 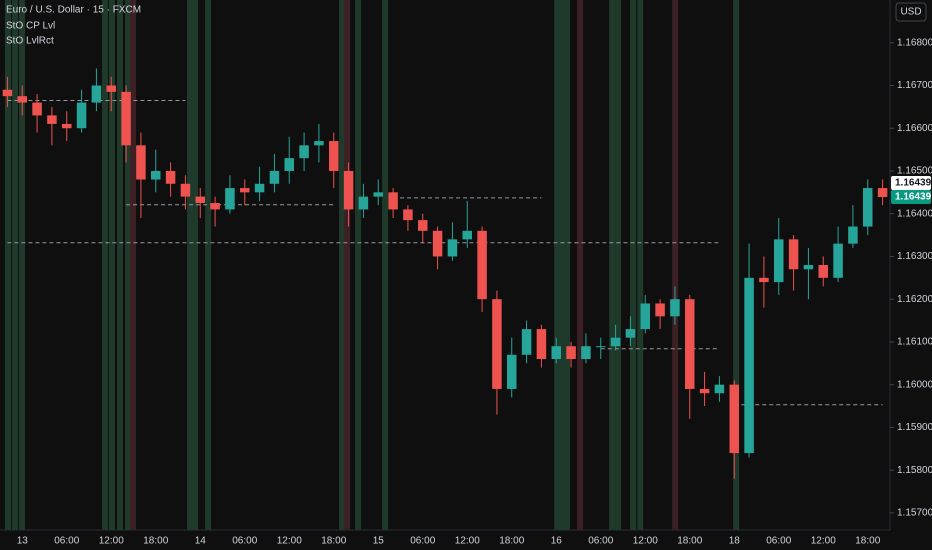 I want to click on chart-title: Euro / U.S. Dollar · 15 · FXCM, so click(x=73, y=10).